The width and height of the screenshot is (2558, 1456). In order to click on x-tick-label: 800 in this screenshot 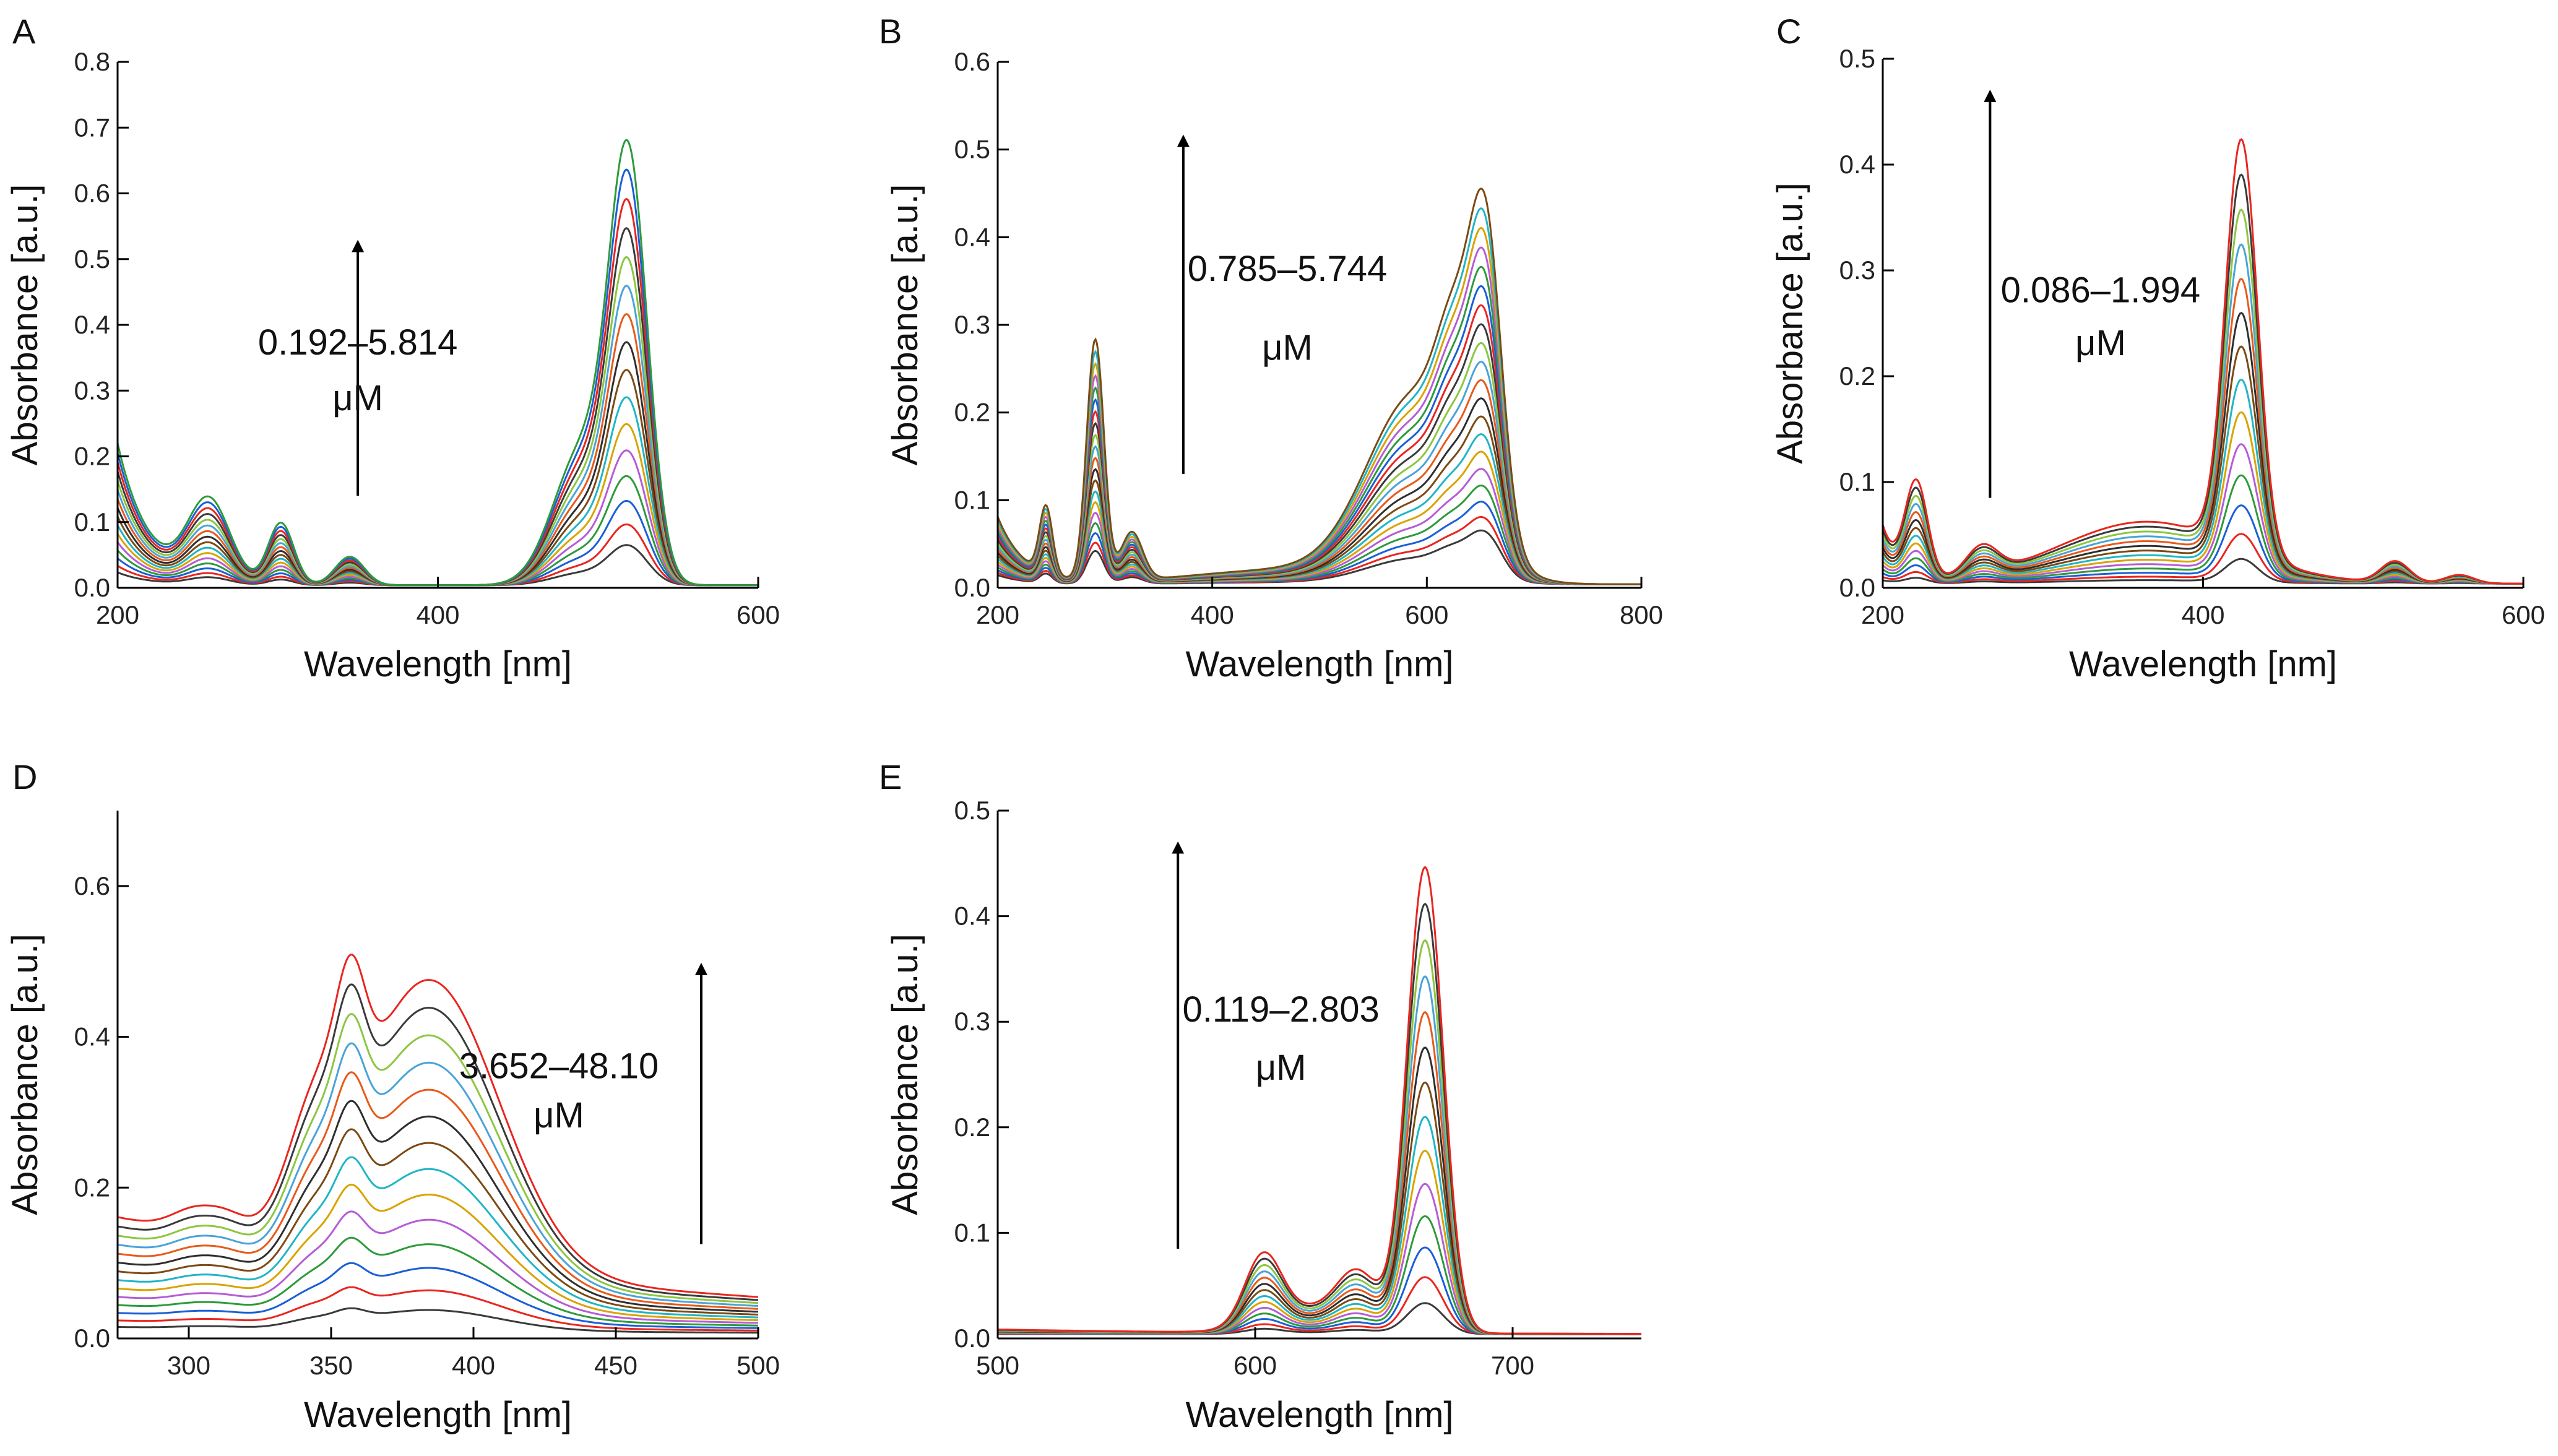, I will do `click(1641, 614)`.